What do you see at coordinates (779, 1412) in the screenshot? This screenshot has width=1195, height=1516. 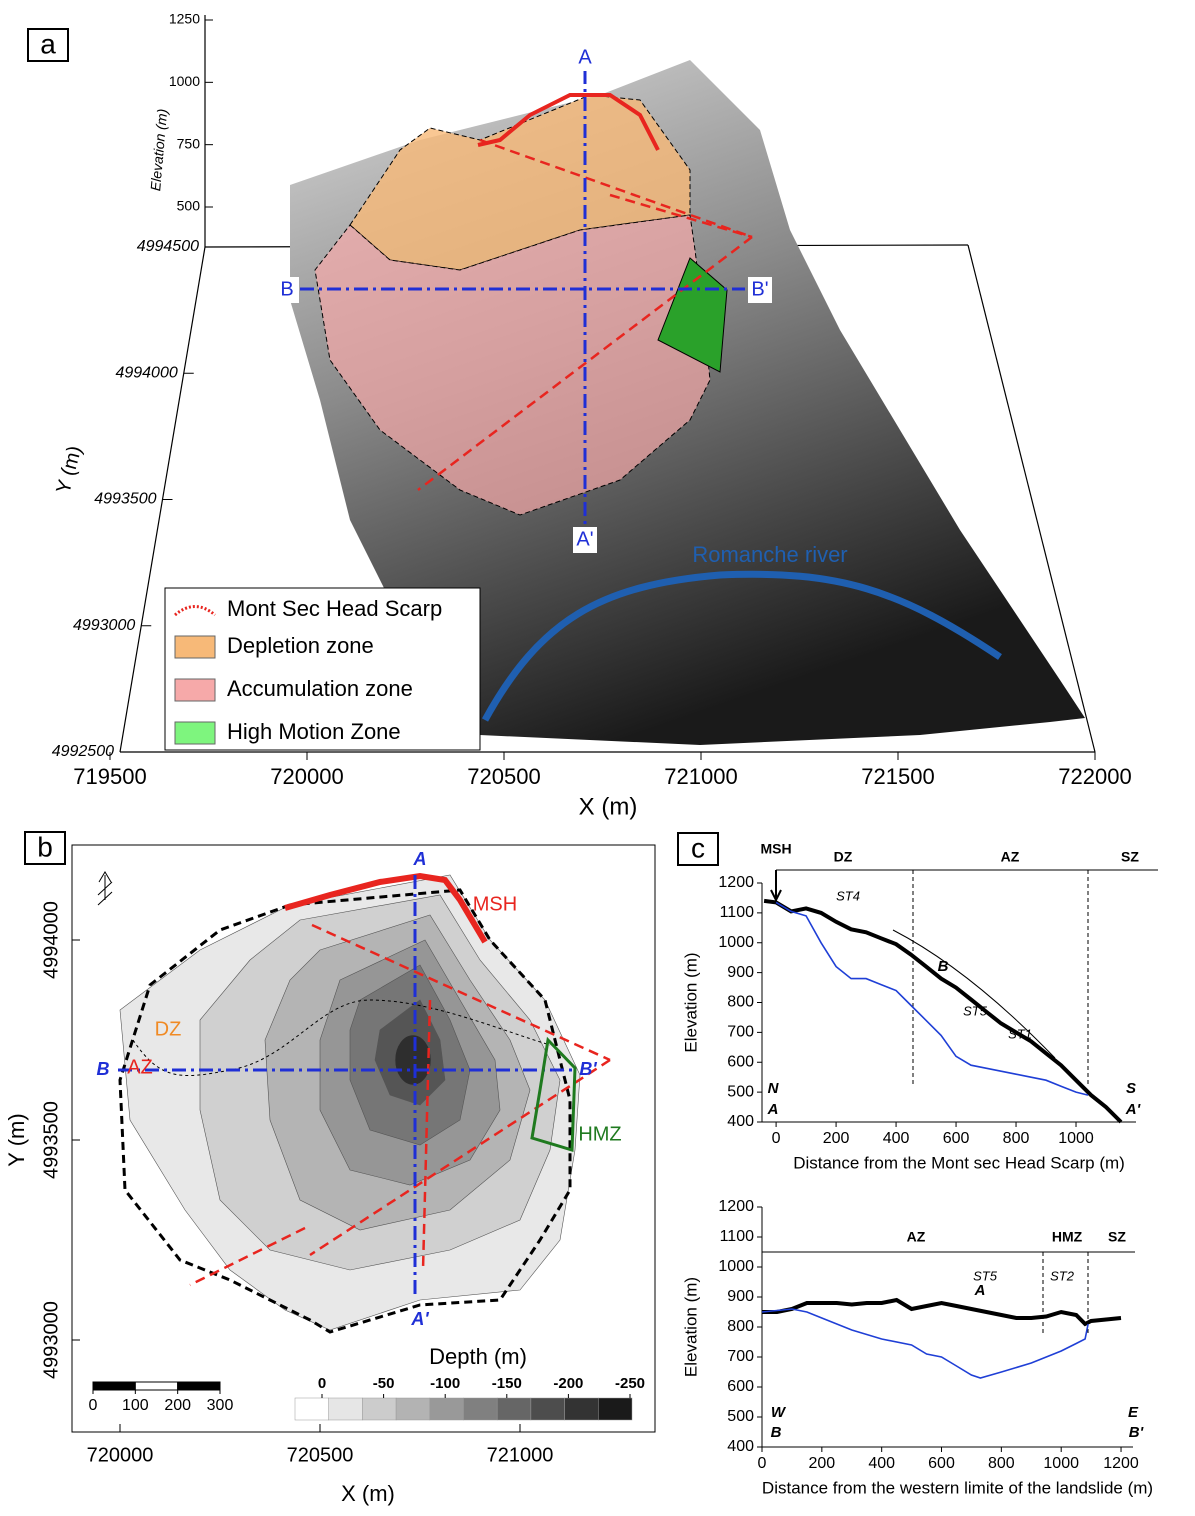 I see `annotation: W` at bounding box center [779, 1412].